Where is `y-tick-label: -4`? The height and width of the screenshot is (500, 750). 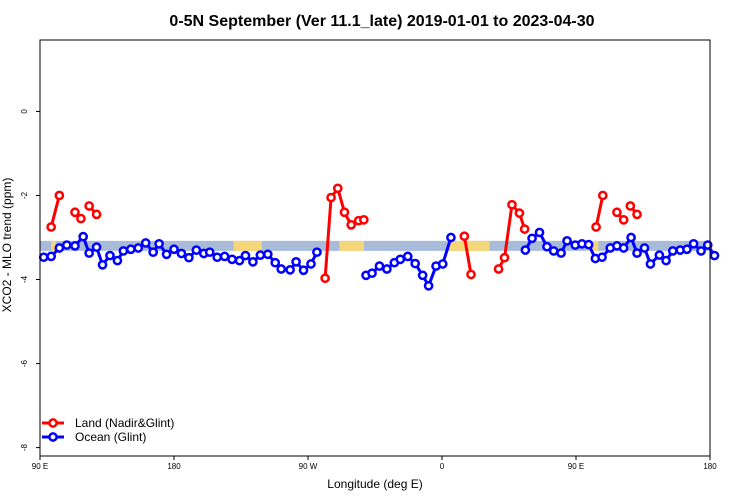 y-tick-label: -4 is located at coordinates (24, 279).